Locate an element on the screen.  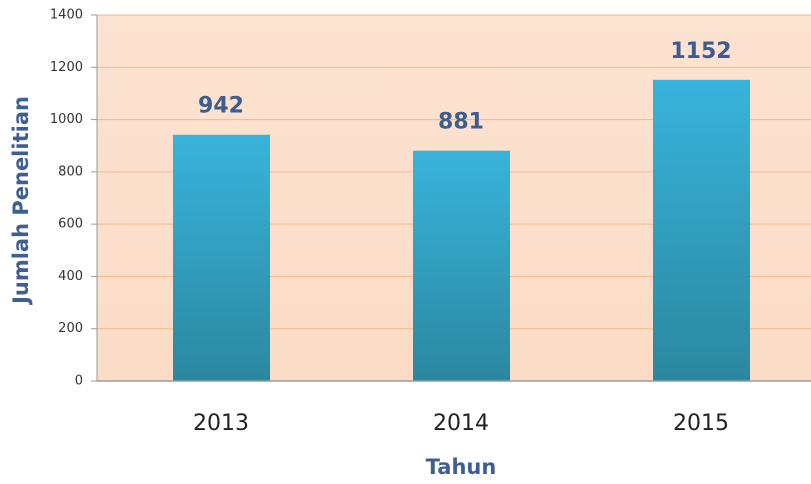
y-tick-label: 800 is located at coordinates (70, 171).